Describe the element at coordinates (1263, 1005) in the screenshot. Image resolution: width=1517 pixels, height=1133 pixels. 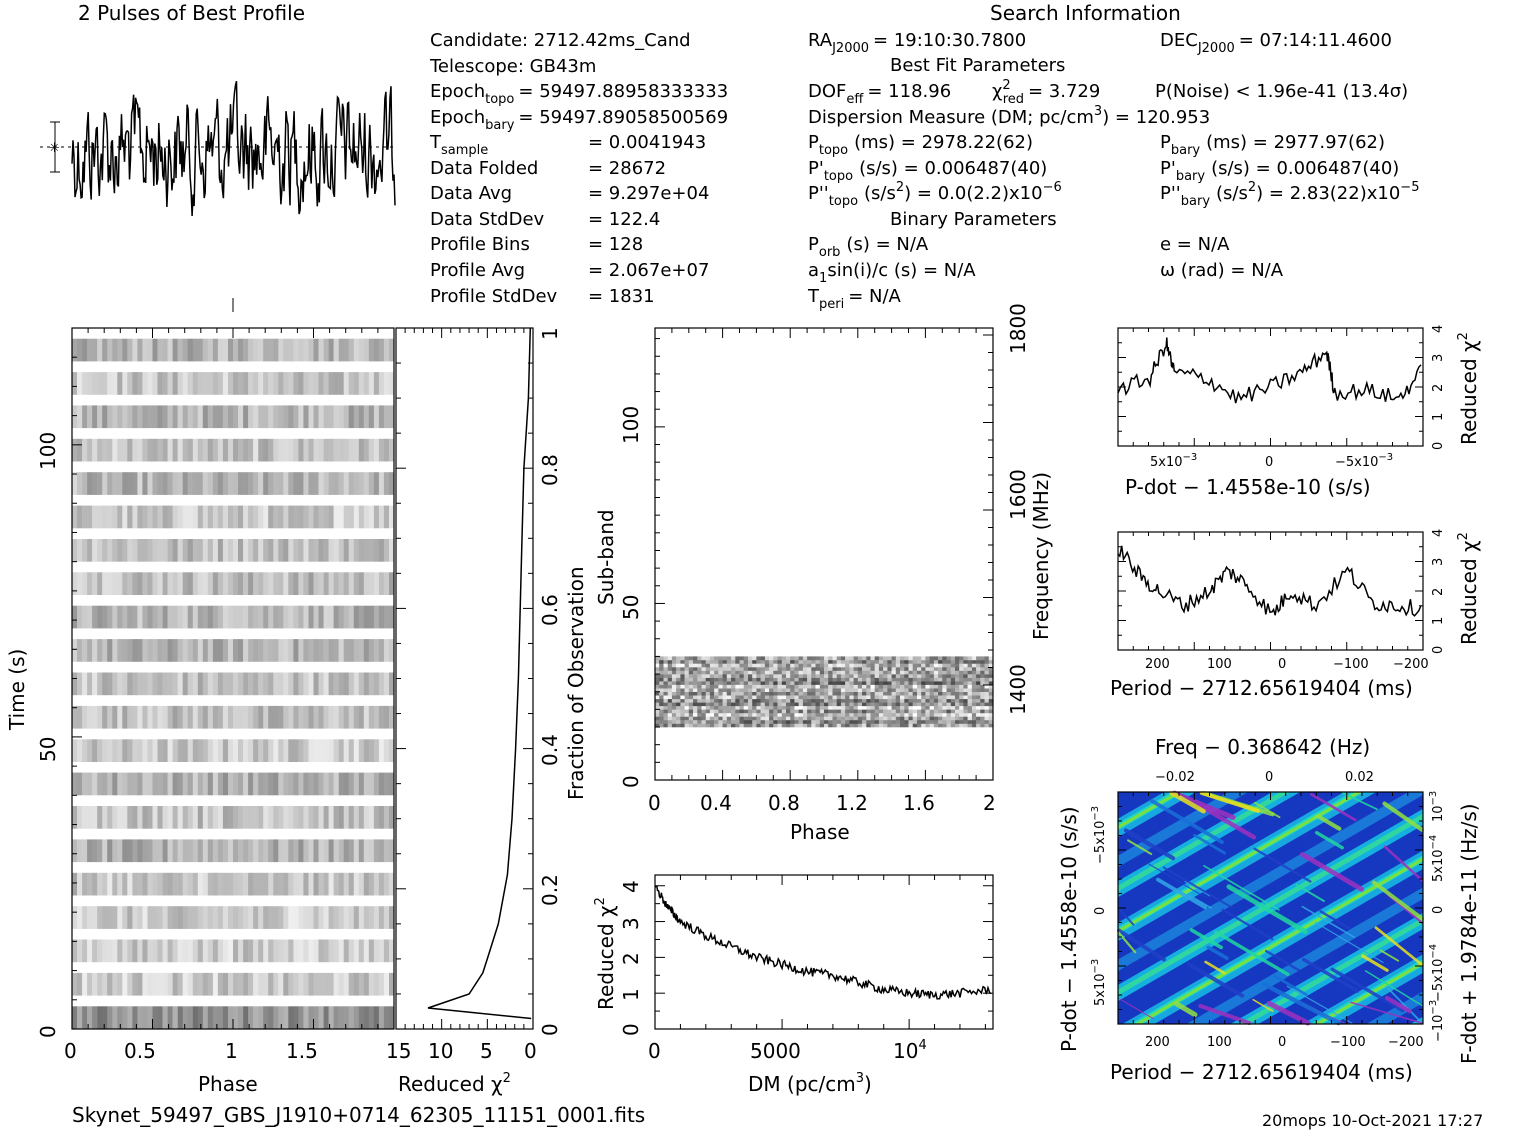
I see `ppdot-streak` at that location.